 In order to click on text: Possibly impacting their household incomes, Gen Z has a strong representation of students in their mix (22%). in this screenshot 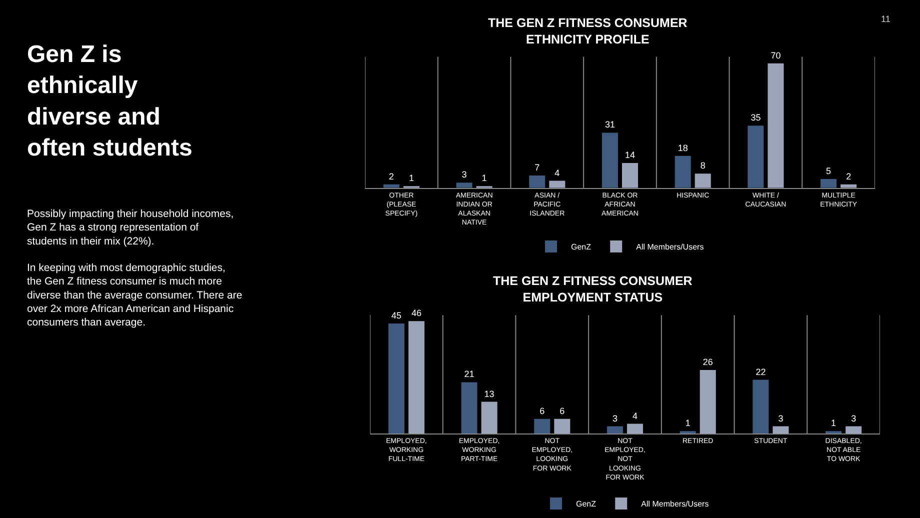, I will do `click(130, 228)`.